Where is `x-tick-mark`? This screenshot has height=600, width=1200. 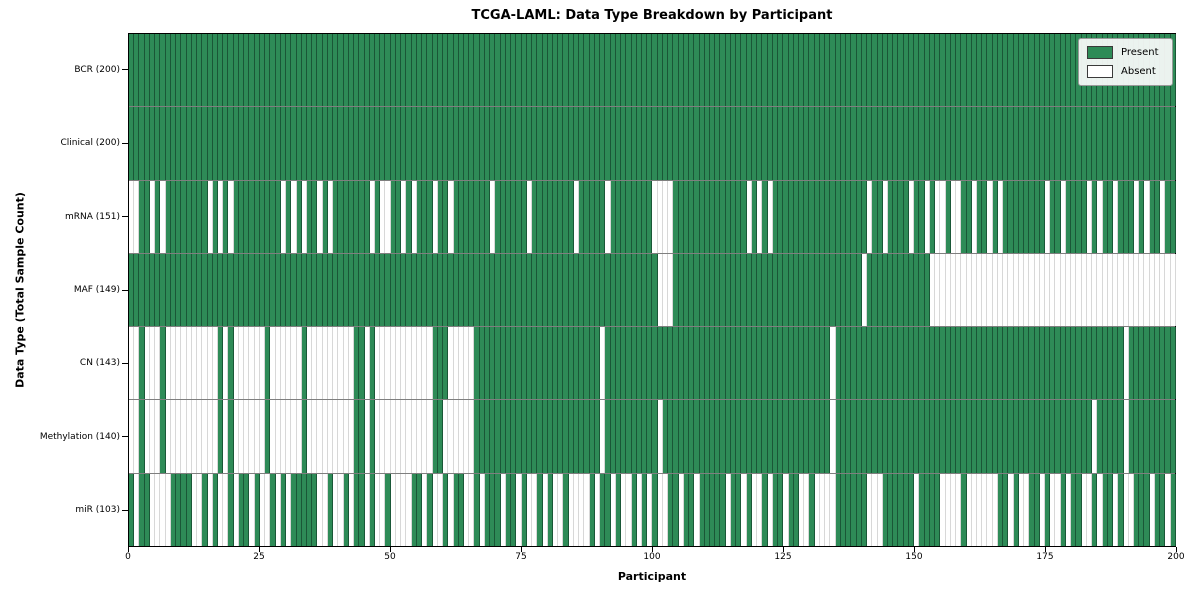
x-tick-mark is located at coordinates (914, 549).